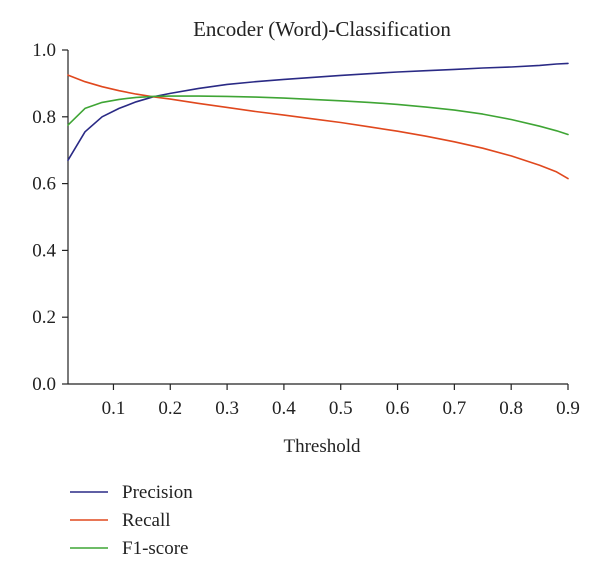 This screenshot has height=576, width=600. What do you see at coordinates (44, 50) in the screenshot?
I see `y-tick-label: 1.0` at bounding box center [44, 50].